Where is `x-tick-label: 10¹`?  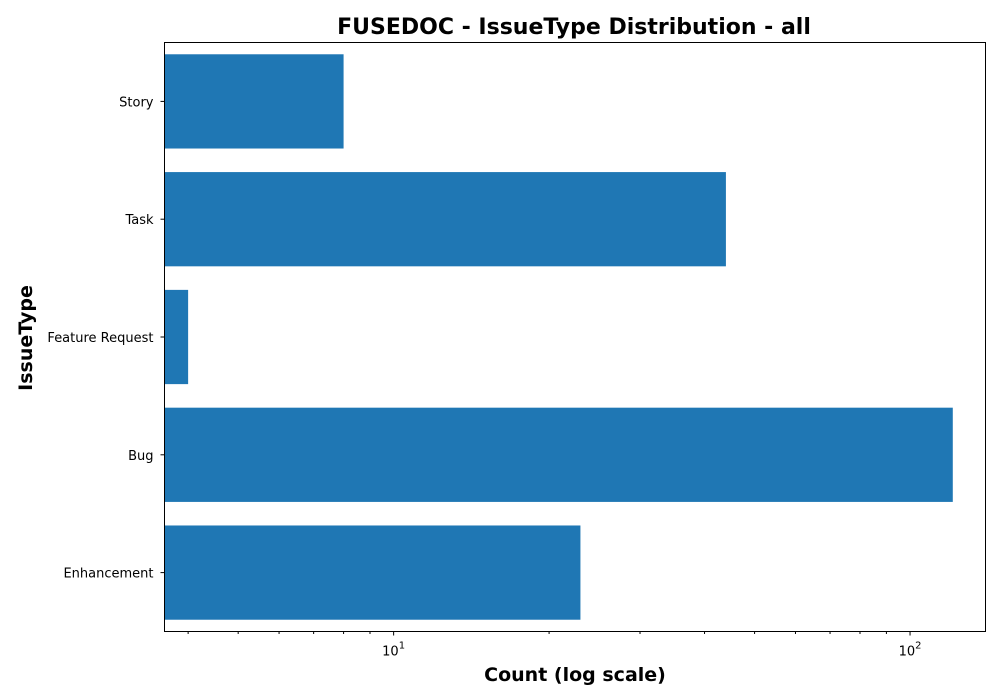
x-tick-label: 10¹ is located at coordinates (393, 650).